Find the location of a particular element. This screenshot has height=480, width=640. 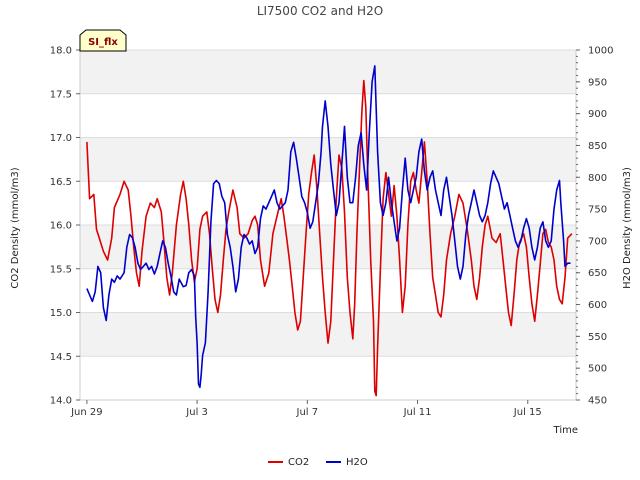

x-tick-label-1: Jul 3 is located at coordinates (196, 412).